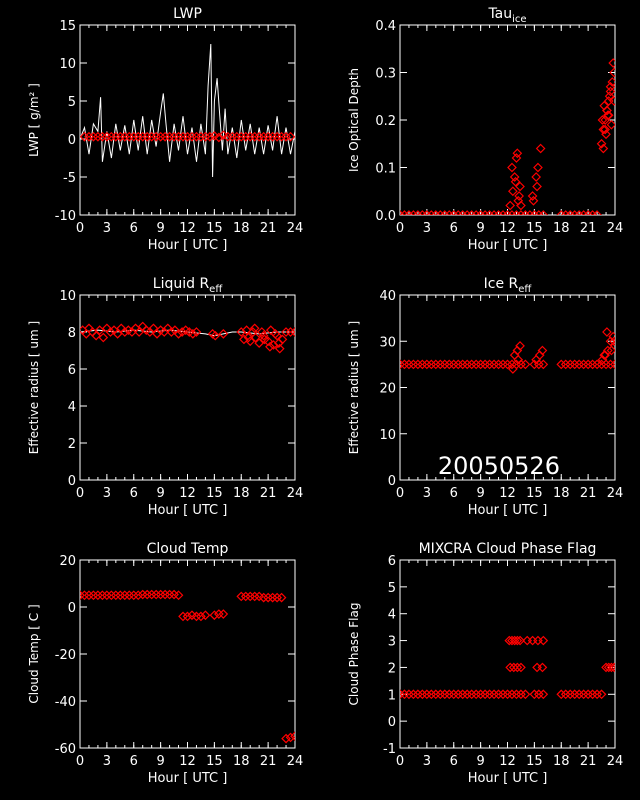 The height and width of the screenshot is (800, 640). I want to click on chart-title: Ice Reff, so click(508, 285).